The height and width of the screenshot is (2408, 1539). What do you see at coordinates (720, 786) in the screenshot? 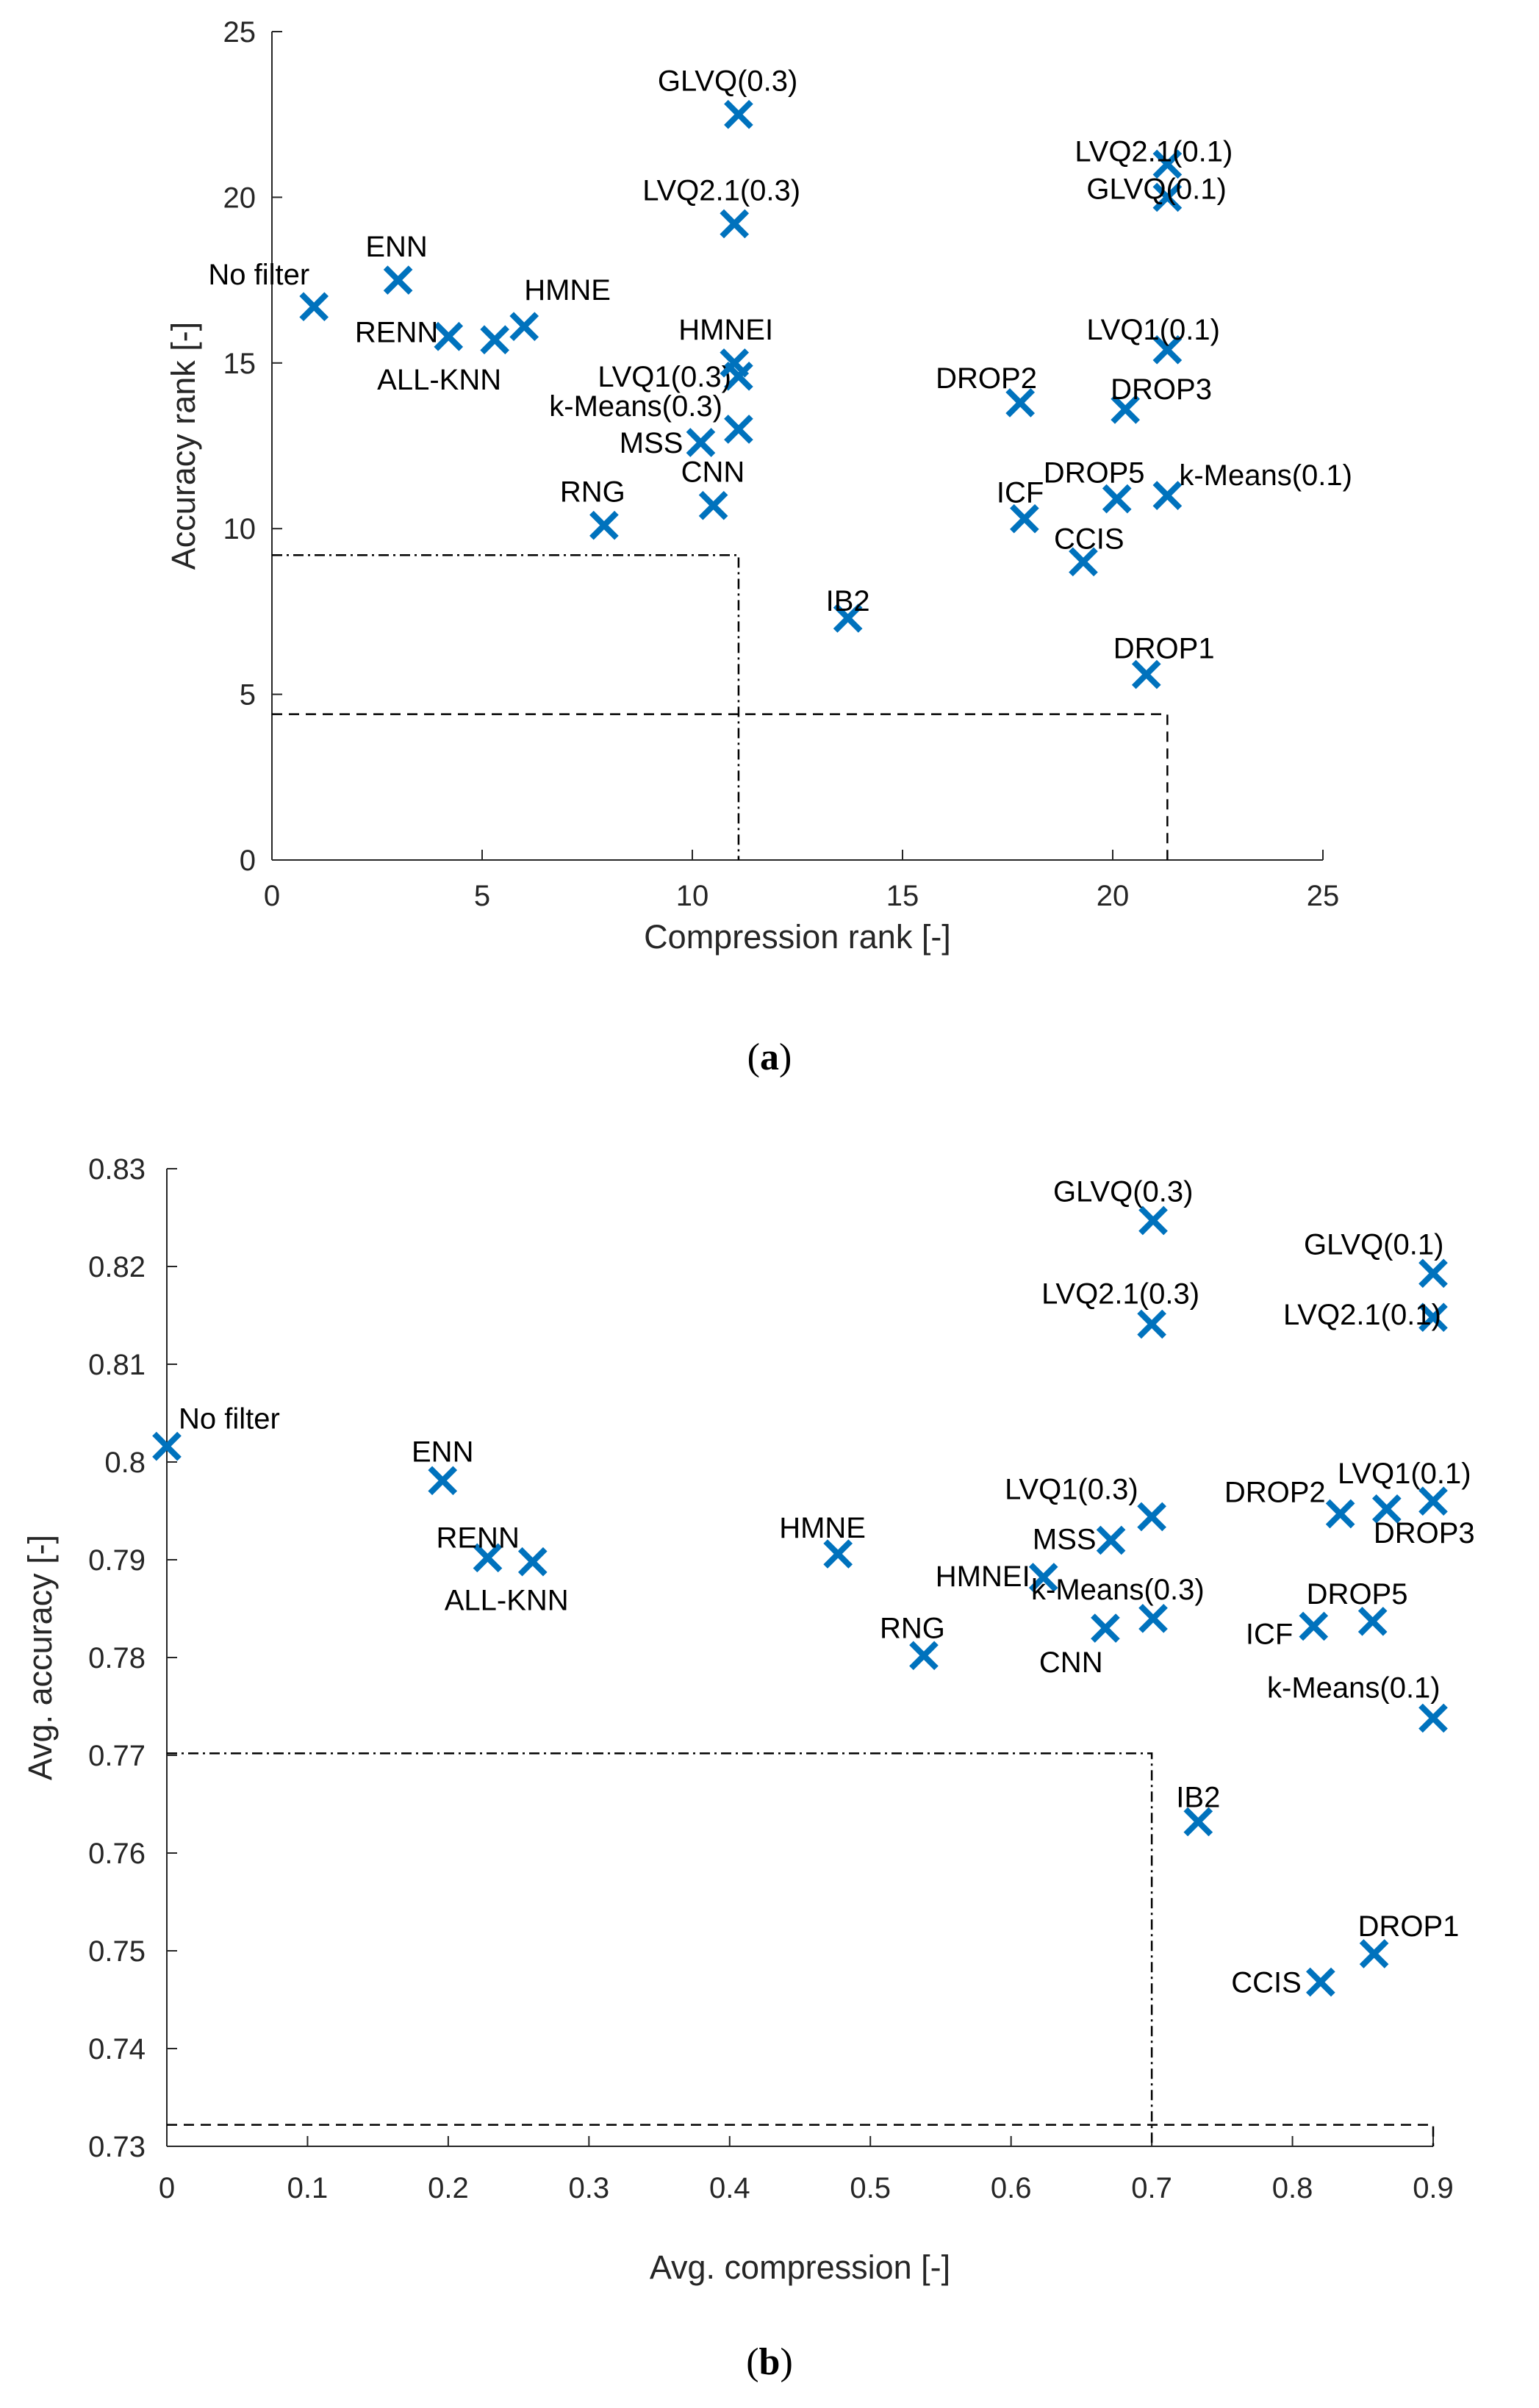
I see `reference-line-dashed` at bounding box center [720, 786].